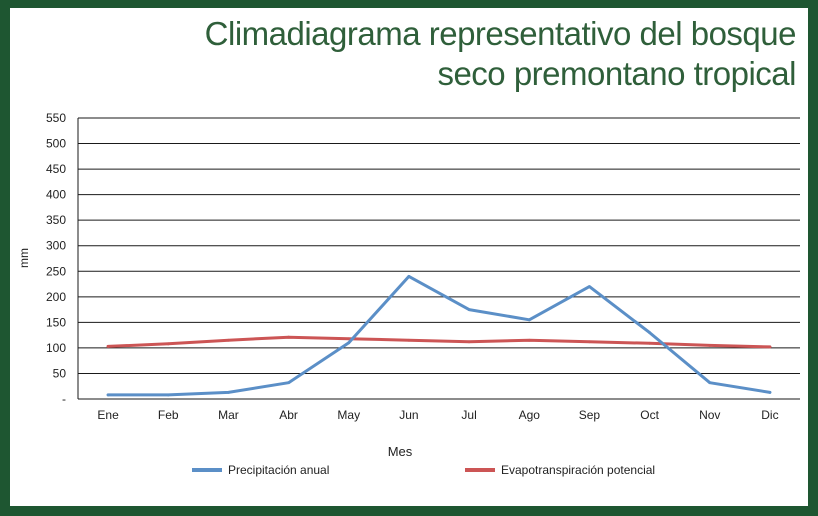 Image resolution: width=818 pixels, height=516 pixels. I want to click on y-tick-label: 550, so click(56, 118).